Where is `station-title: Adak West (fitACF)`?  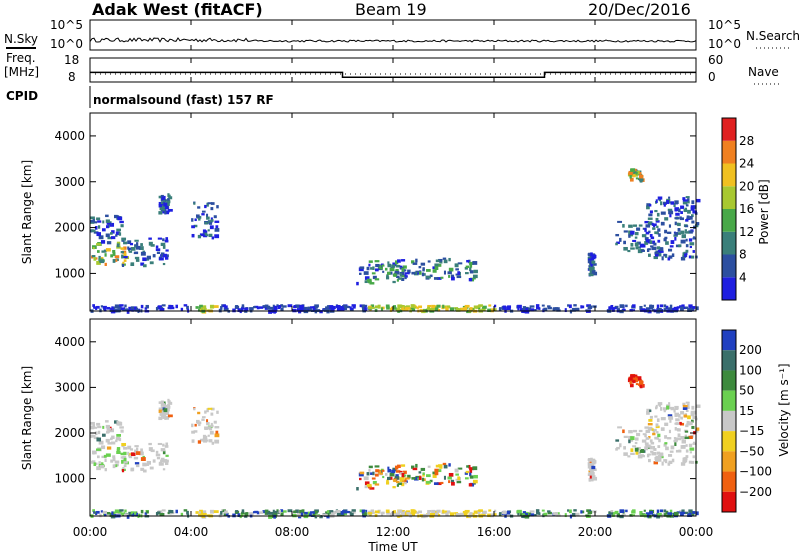 station-title: Adak West (fitACF) is located at coordinates (177, 9).